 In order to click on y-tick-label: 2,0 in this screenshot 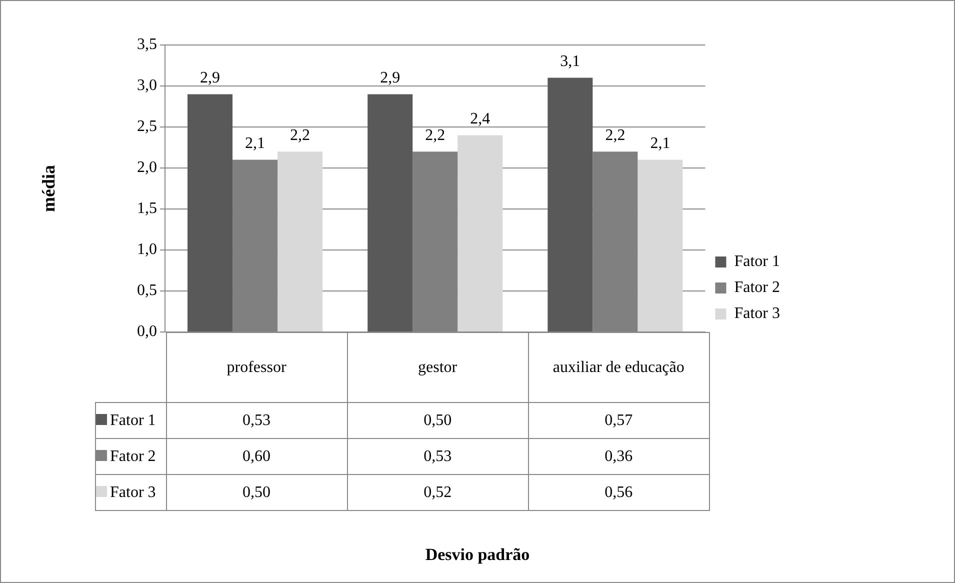, I will do `click(147, 167)`.